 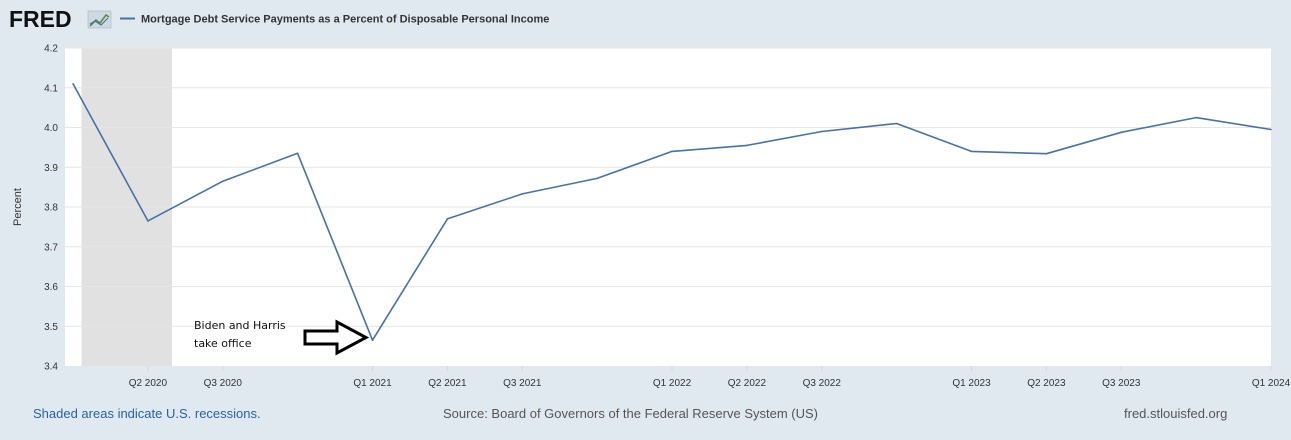 I want to click on fred-logo-graph-icon, so click(x=99, y=19).